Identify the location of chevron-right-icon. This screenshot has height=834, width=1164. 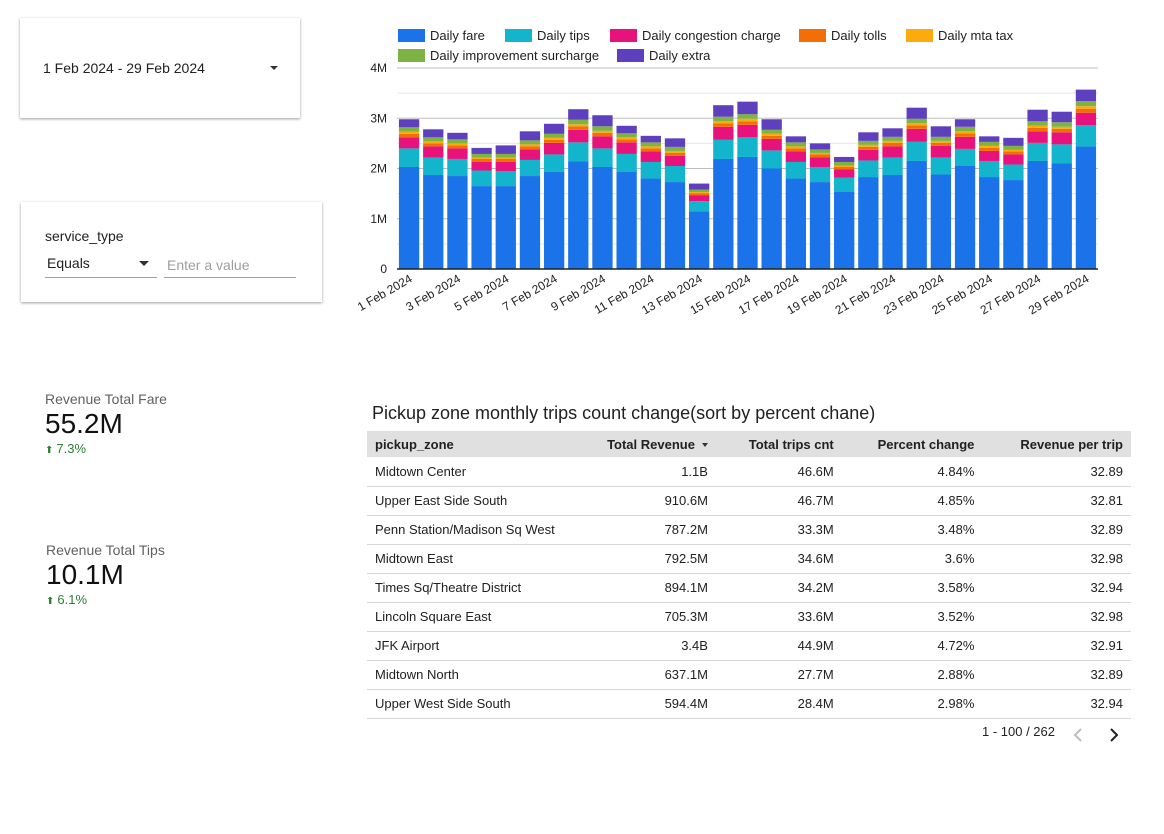
(1114, 735).